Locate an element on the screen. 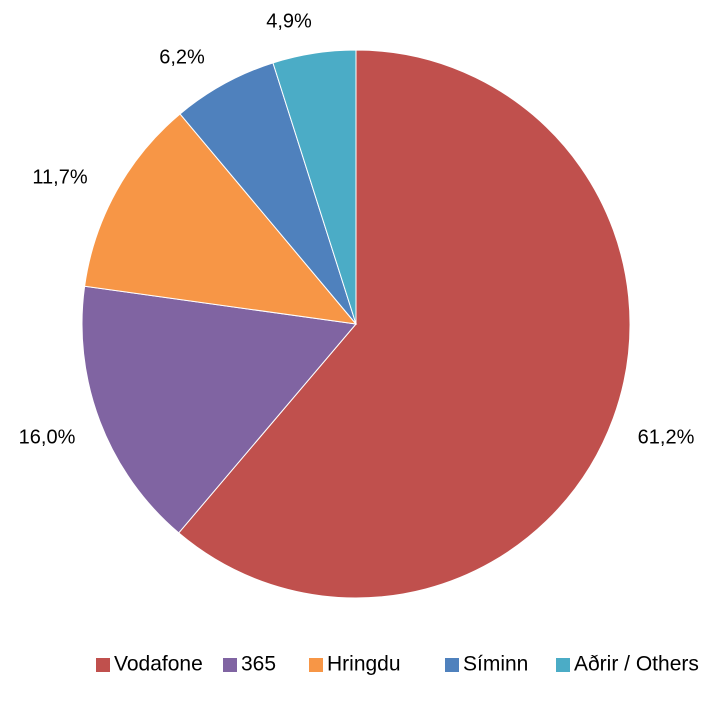 This screenshot has height=704, width=702. legend-item-365: 365 is located at coordinates (249, 664).